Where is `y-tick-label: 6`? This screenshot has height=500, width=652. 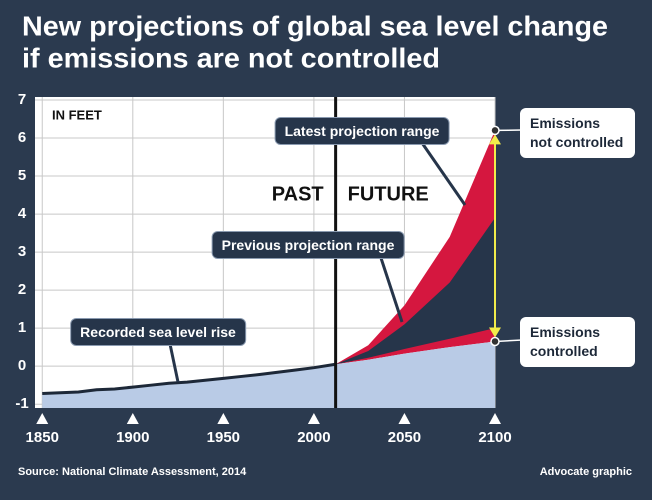
y-tick-label: 6 is located at coordinates (22, 137).